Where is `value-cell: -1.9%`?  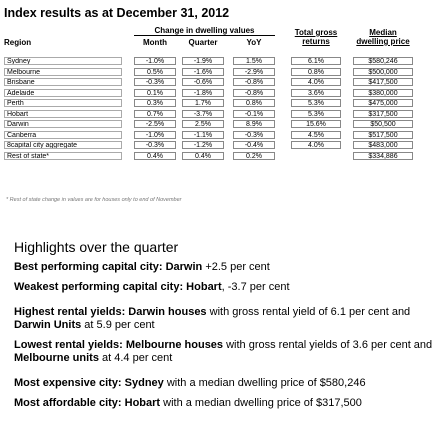
value-cell: -1.9% is located at coordinates (203, 61).